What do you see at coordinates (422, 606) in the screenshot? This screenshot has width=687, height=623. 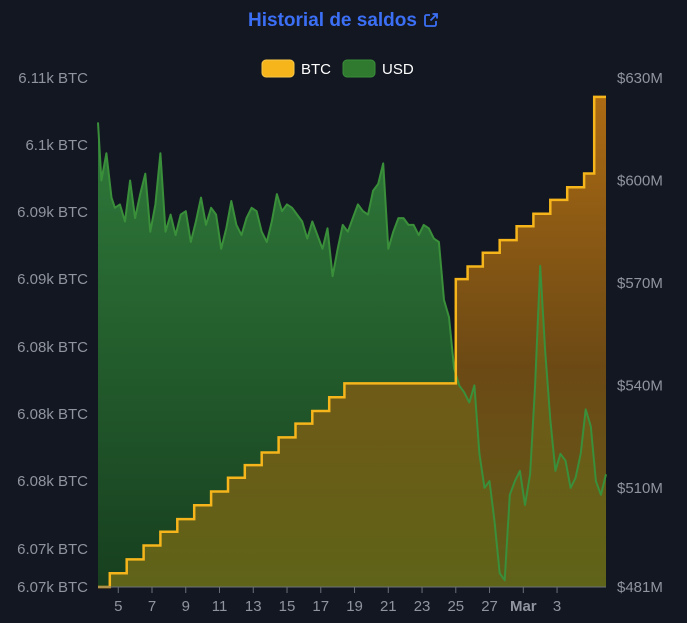 I see `x-tick-label: 23` at bounding box center [422, 606].